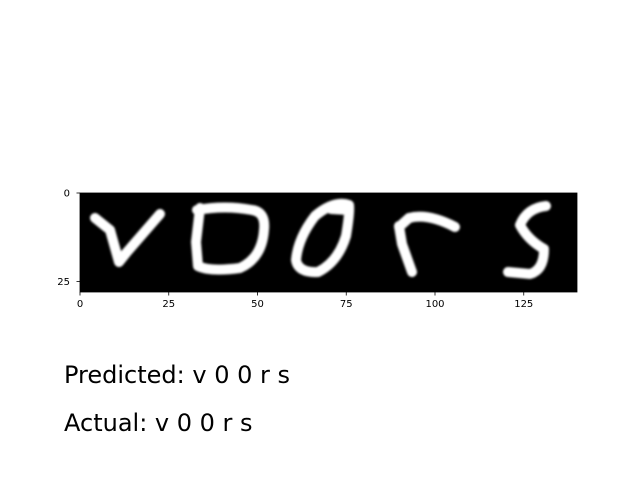 This screenshot has height=480, width=640. What do you see at coordinates (80, 304) in the screenshot?
I see `x-tick-label: 0` at bounding box center [80, 304].